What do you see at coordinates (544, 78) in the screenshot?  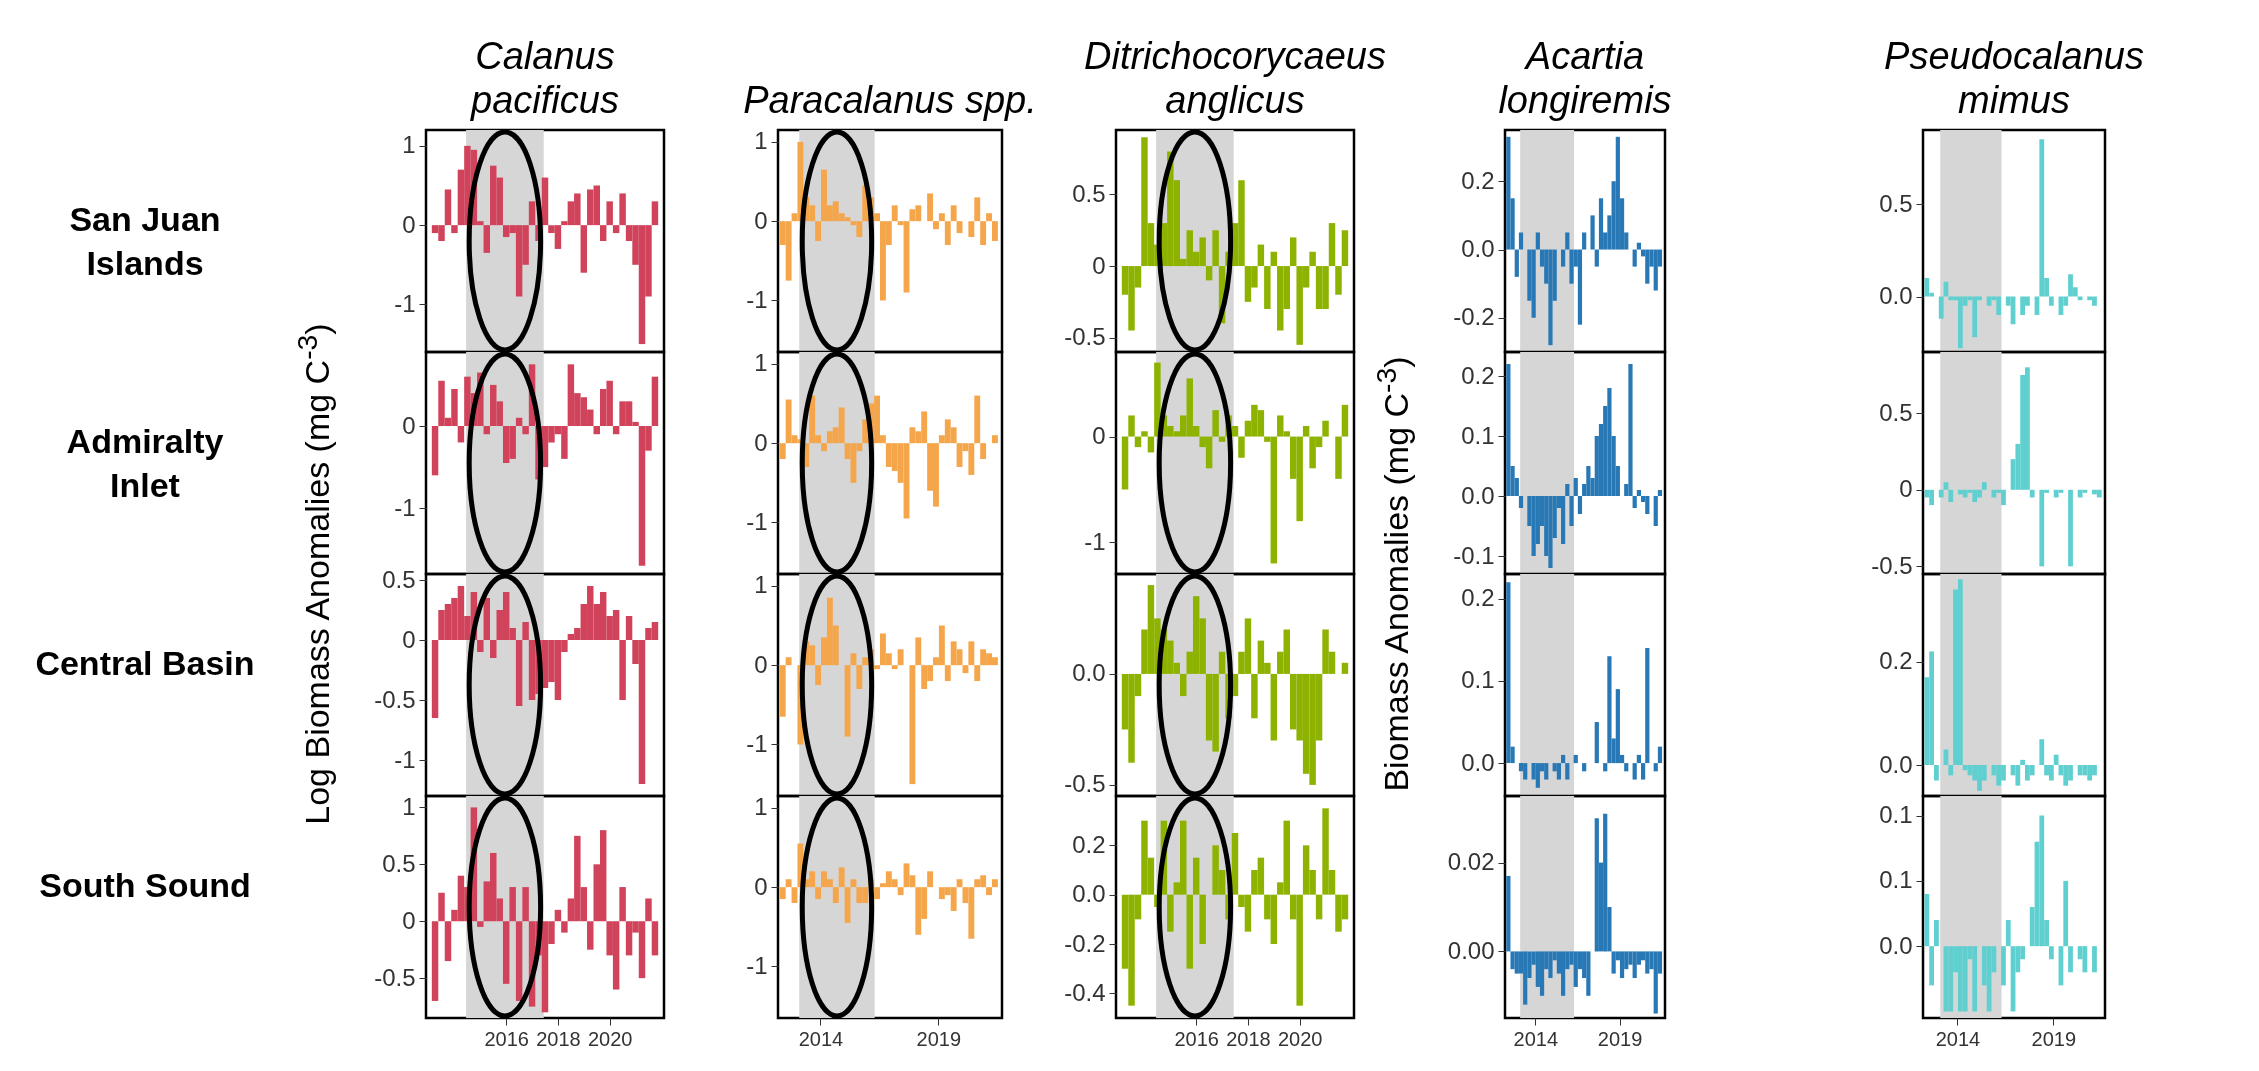 I see `chart-title: Calanus pacificus` at bounding box center [544, 78].